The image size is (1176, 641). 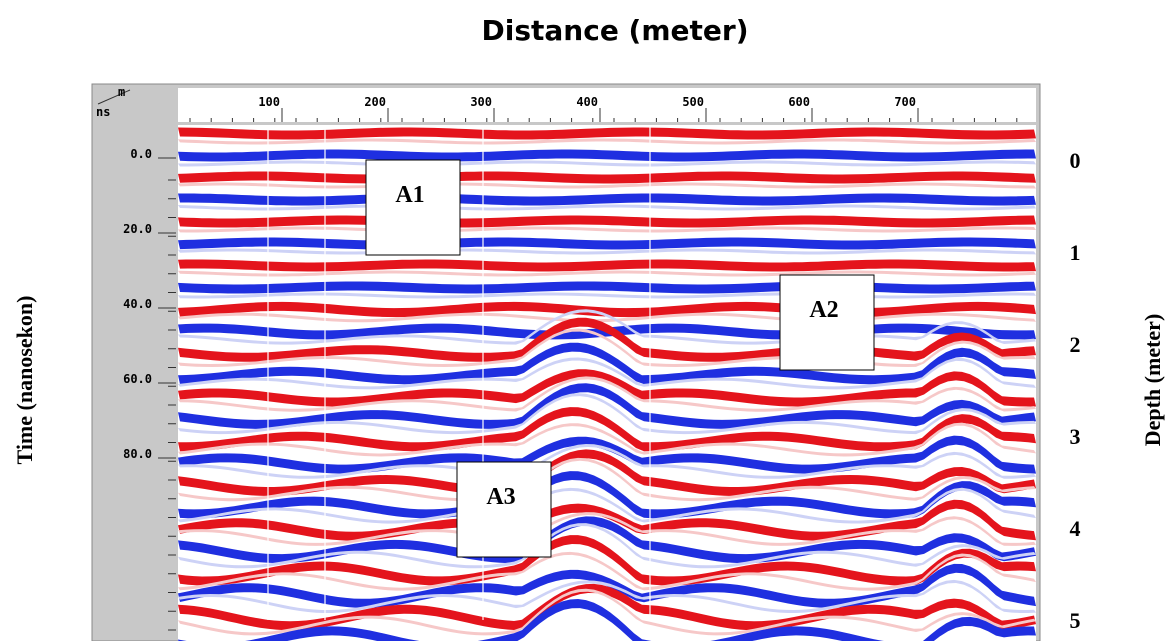 What do you see at coordinates (409, 195) in the screenshot?
I see `annotation-label: A1` at bounding box center [409, 195].